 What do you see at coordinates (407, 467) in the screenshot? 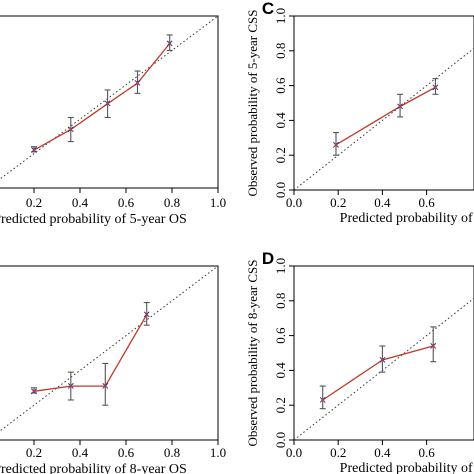
I see `x-axis-title: Predicted probability of 8-year CSS` at bounding box center [407, 467].